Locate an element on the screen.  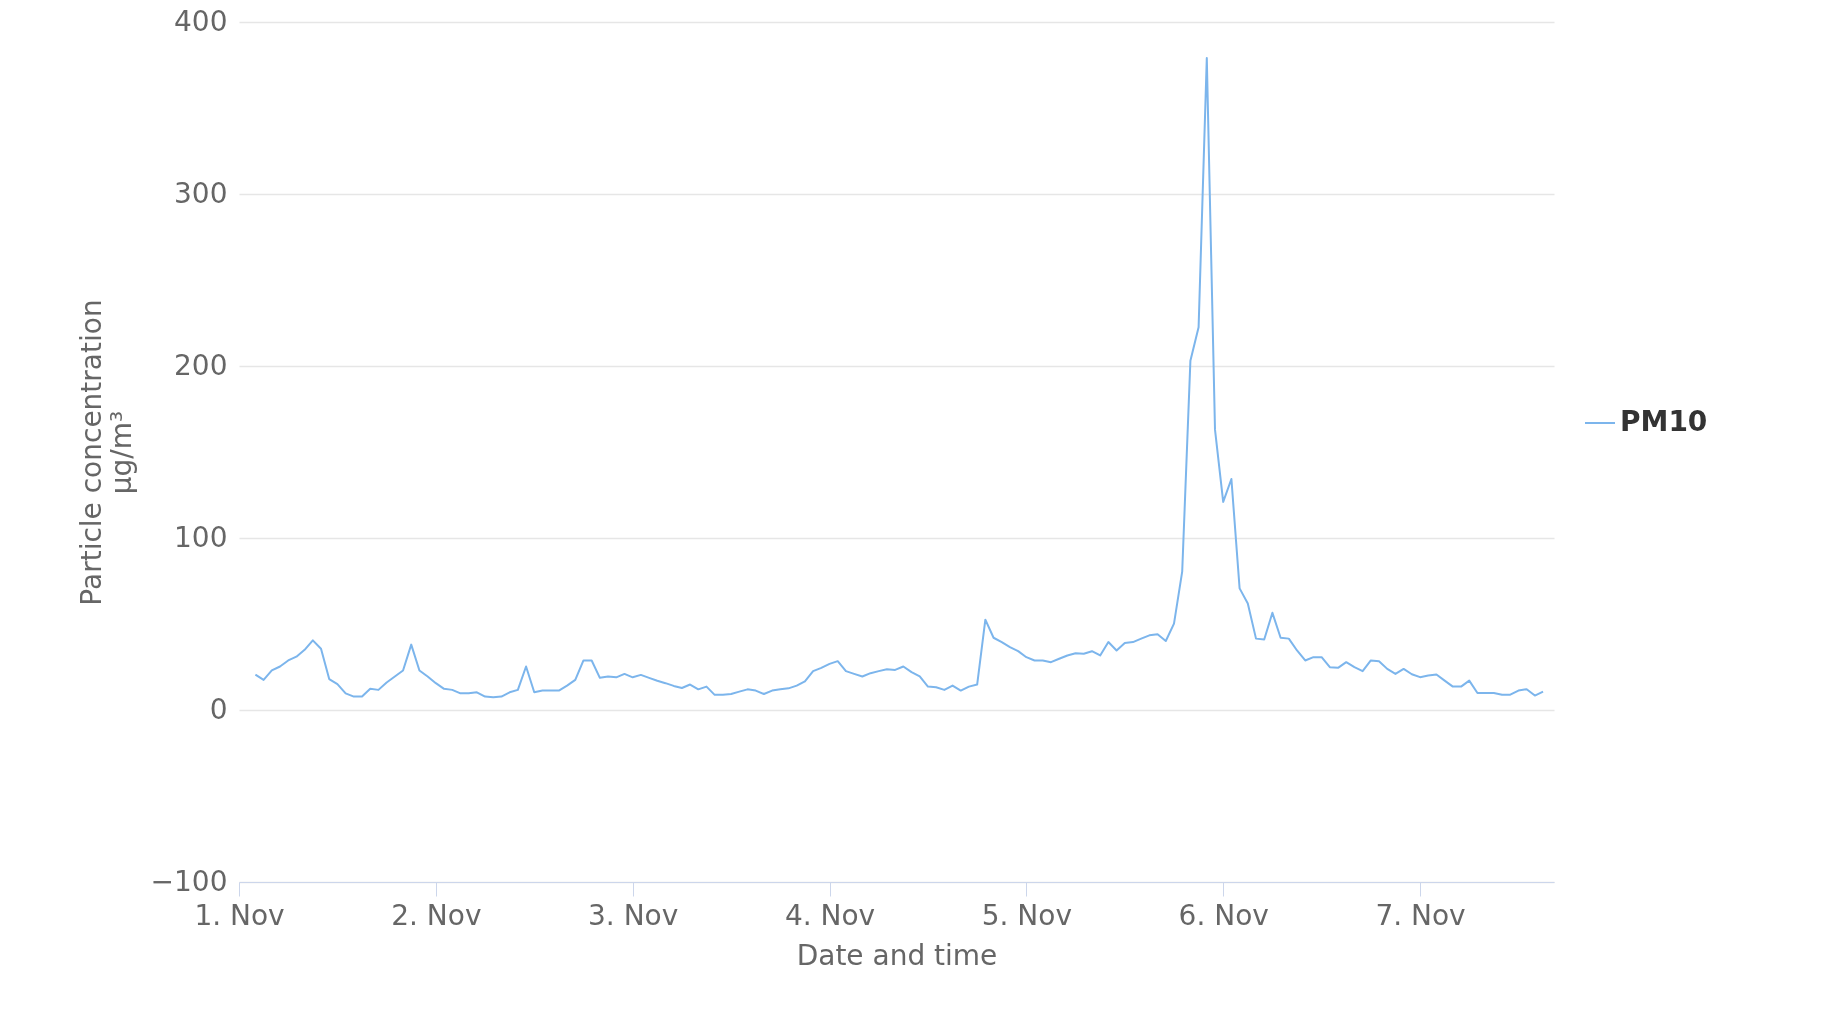
y-tick-label: 0 is located at coordinates (218, 709).